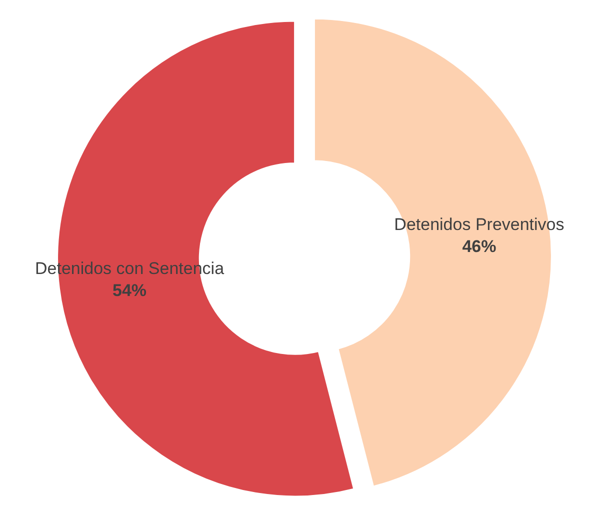  Describe the element at coordinates (129, 290) in the screenshot. I see `data-label: 54%` at that location.